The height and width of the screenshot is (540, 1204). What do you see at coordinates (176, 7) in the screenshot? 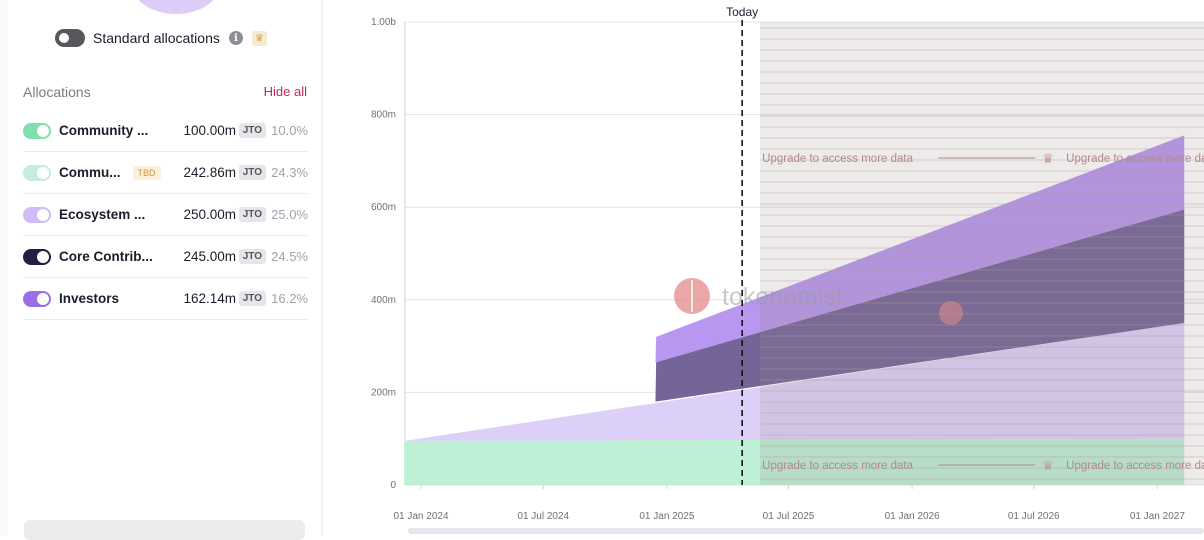
I see `token-logo` at bounding box center [176, 7].